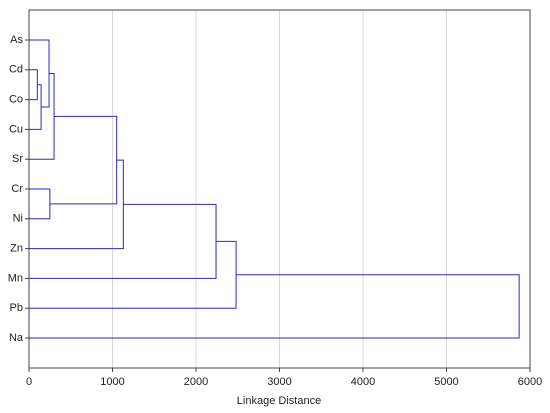 The width and height of the screenshot is (550, 413). Describe the element at coordinates (16, 100) in the screenshot. I see `leaf-label: Co` at that location.